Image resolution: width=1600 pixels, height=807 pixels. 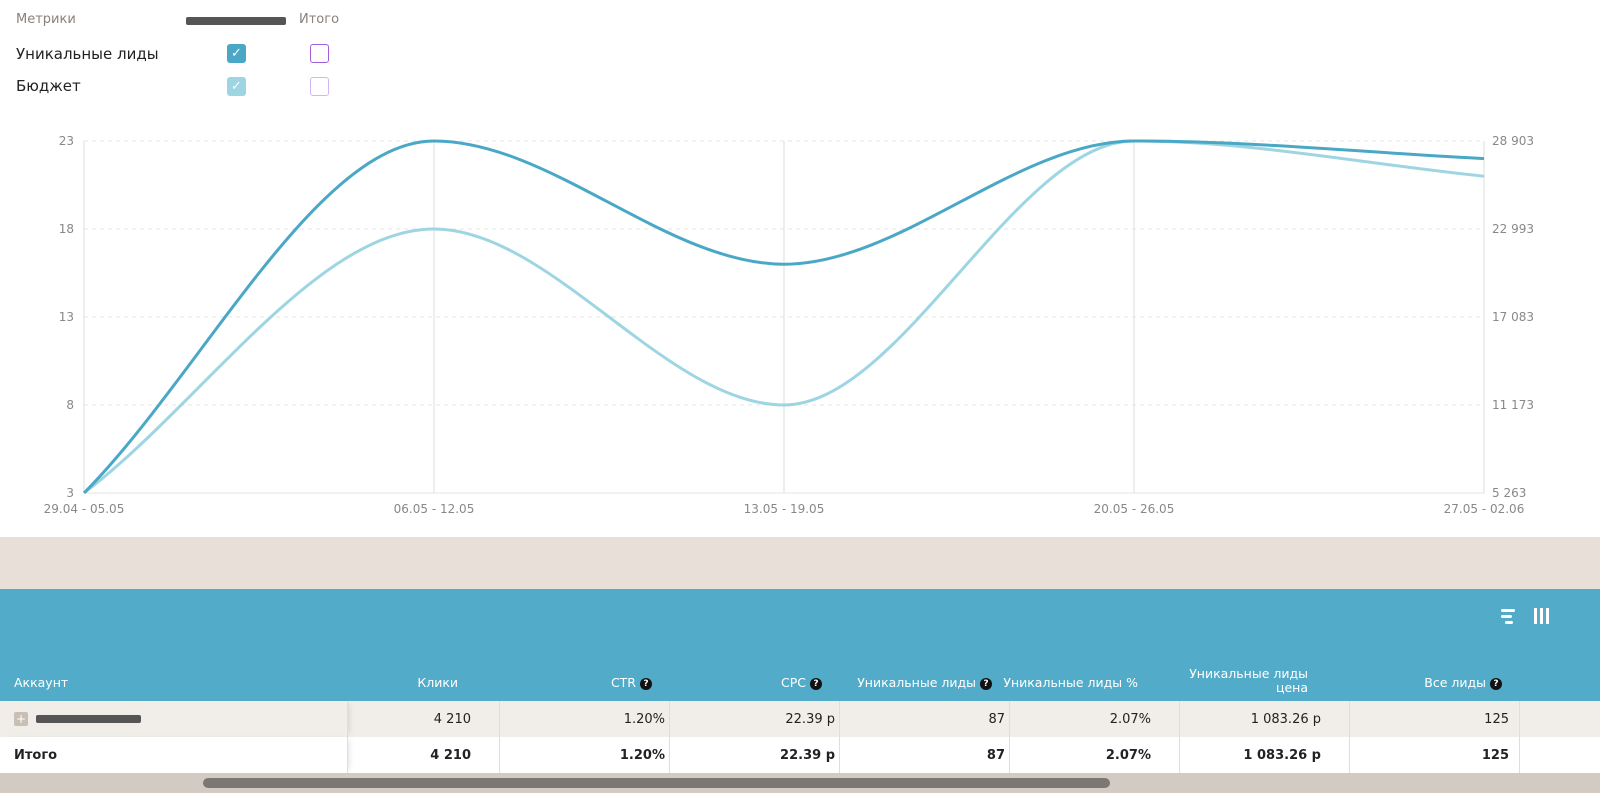 I want to click on horizontal-scrollbar, so click(x=800, y=783).